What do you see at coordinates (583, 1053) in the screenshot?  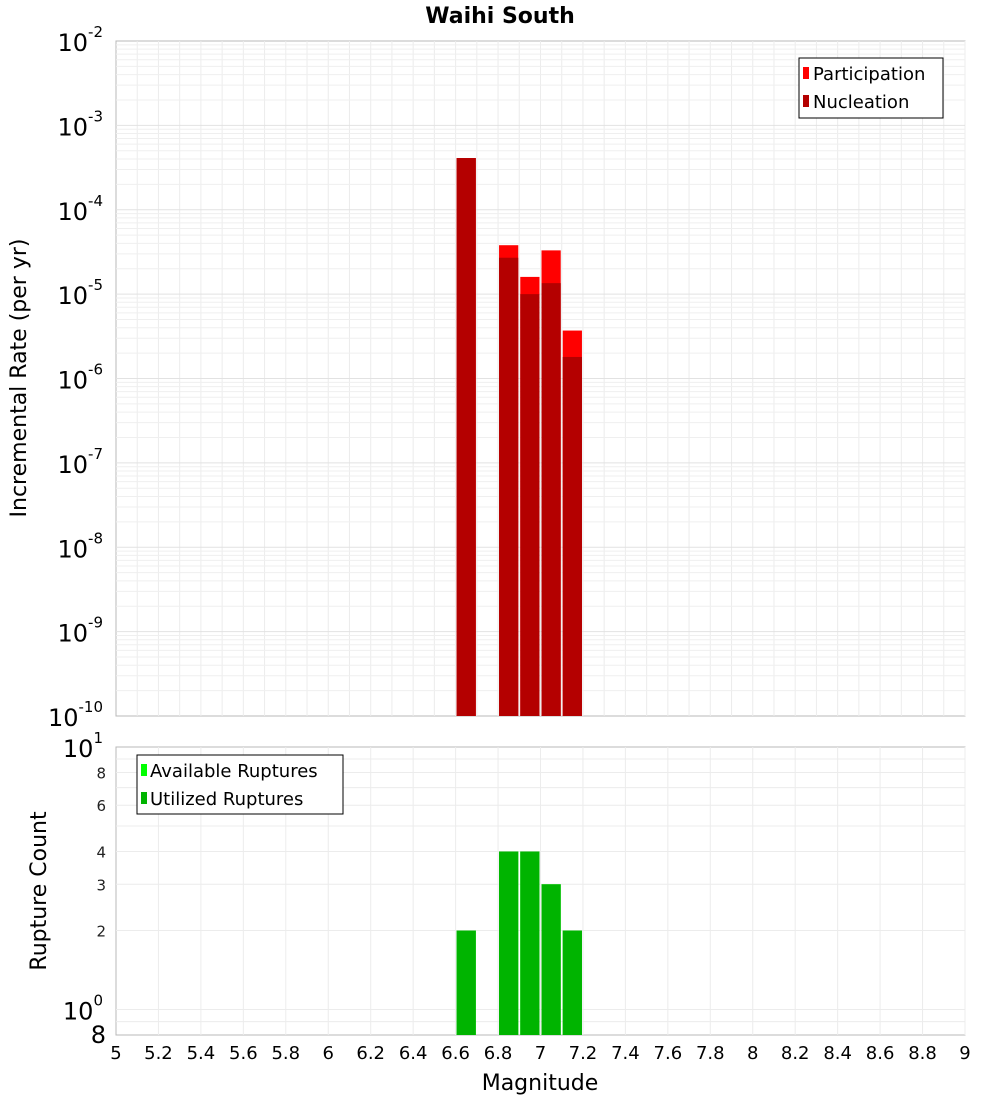 I see `x-tick-label: 7.2` at bounding box center [583, 1053].